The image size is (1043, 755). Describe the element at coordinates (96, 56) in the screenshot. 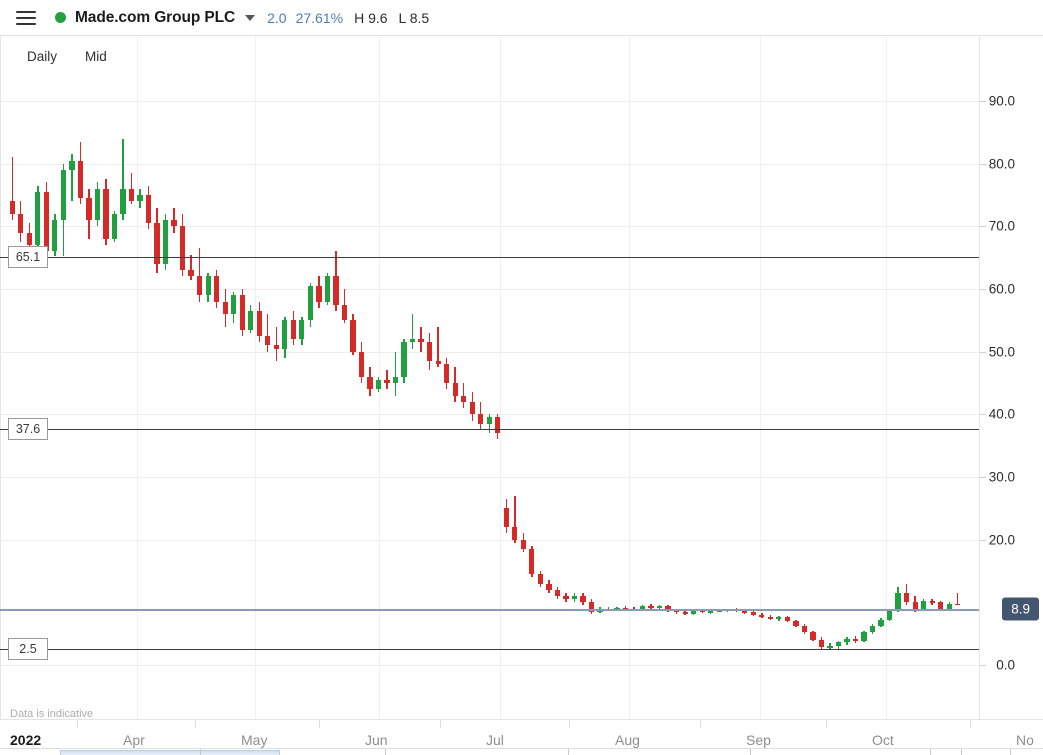

I see `price-type-selector: Mid` at that location.